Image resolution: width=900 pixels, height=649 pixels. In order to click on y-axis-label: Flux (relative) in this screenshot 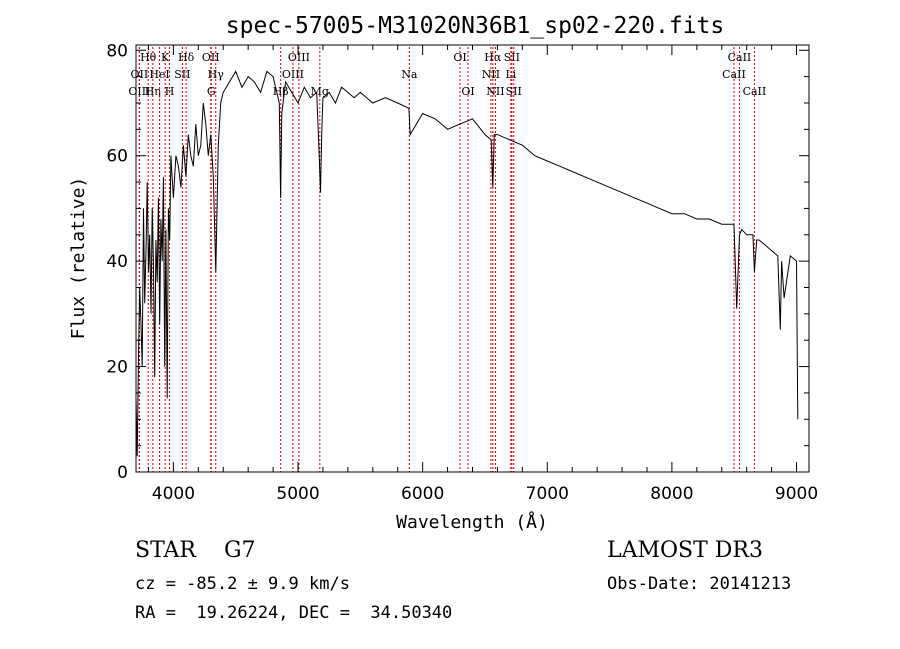, I will do `click(78, 258)`.